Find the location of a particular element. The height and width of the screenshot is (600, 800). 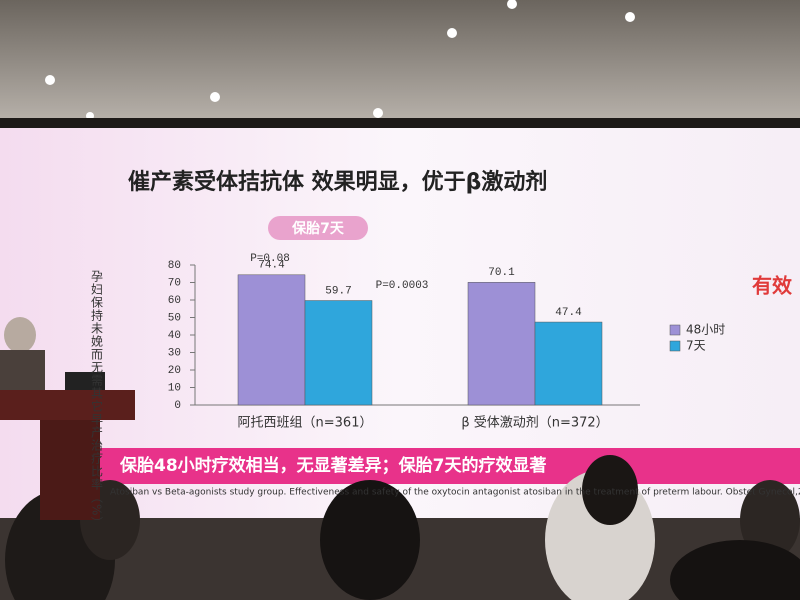

y-tick-label: 60 is located at coordinates (174, 301).